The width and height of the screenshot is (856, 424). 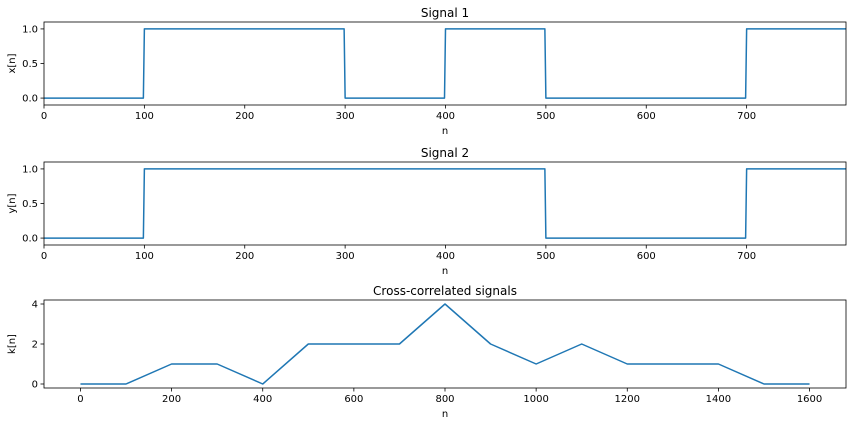 What do you see at coordinates (535, 399) in the screenshot?
I see `chart-3-x-tick-label: 1000` at bounding box center [535, 399].